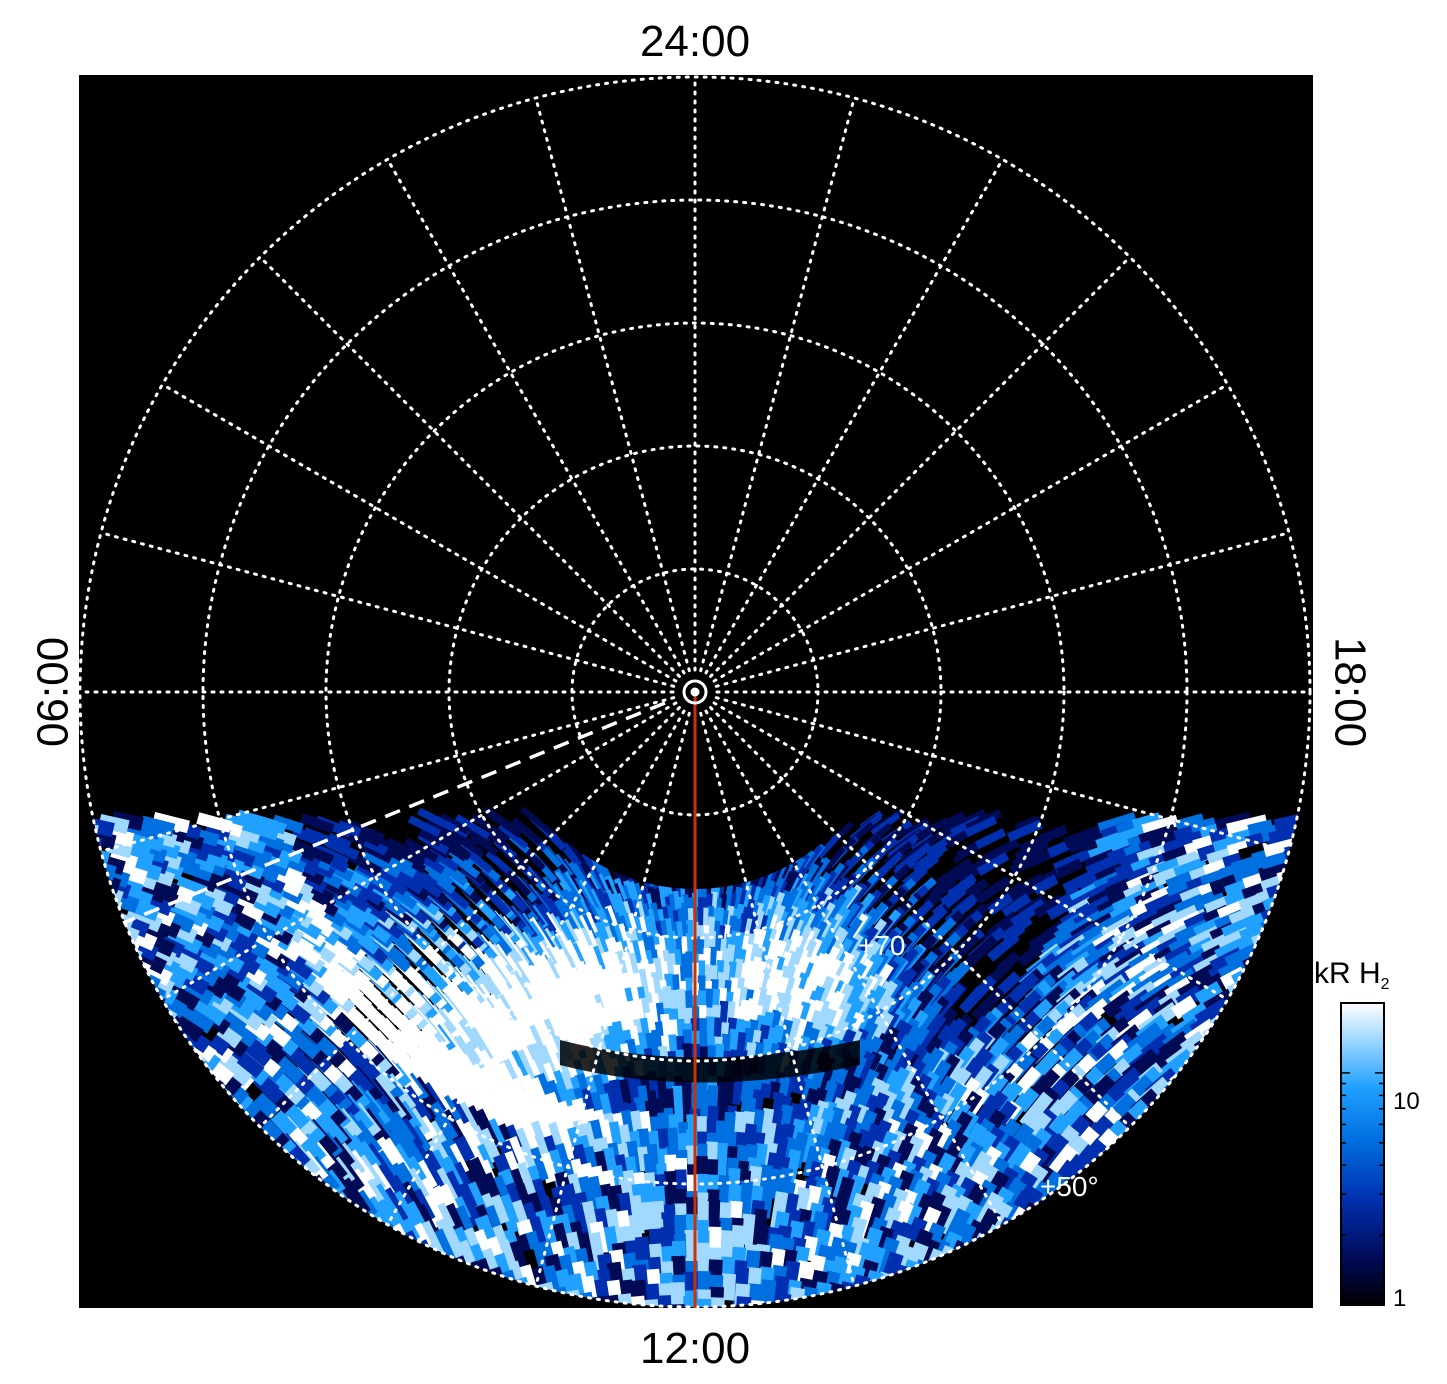 The width and height of the screenshot is (1447, 1384). I want to click on colorbar-gradient, so click(1362, 1154).